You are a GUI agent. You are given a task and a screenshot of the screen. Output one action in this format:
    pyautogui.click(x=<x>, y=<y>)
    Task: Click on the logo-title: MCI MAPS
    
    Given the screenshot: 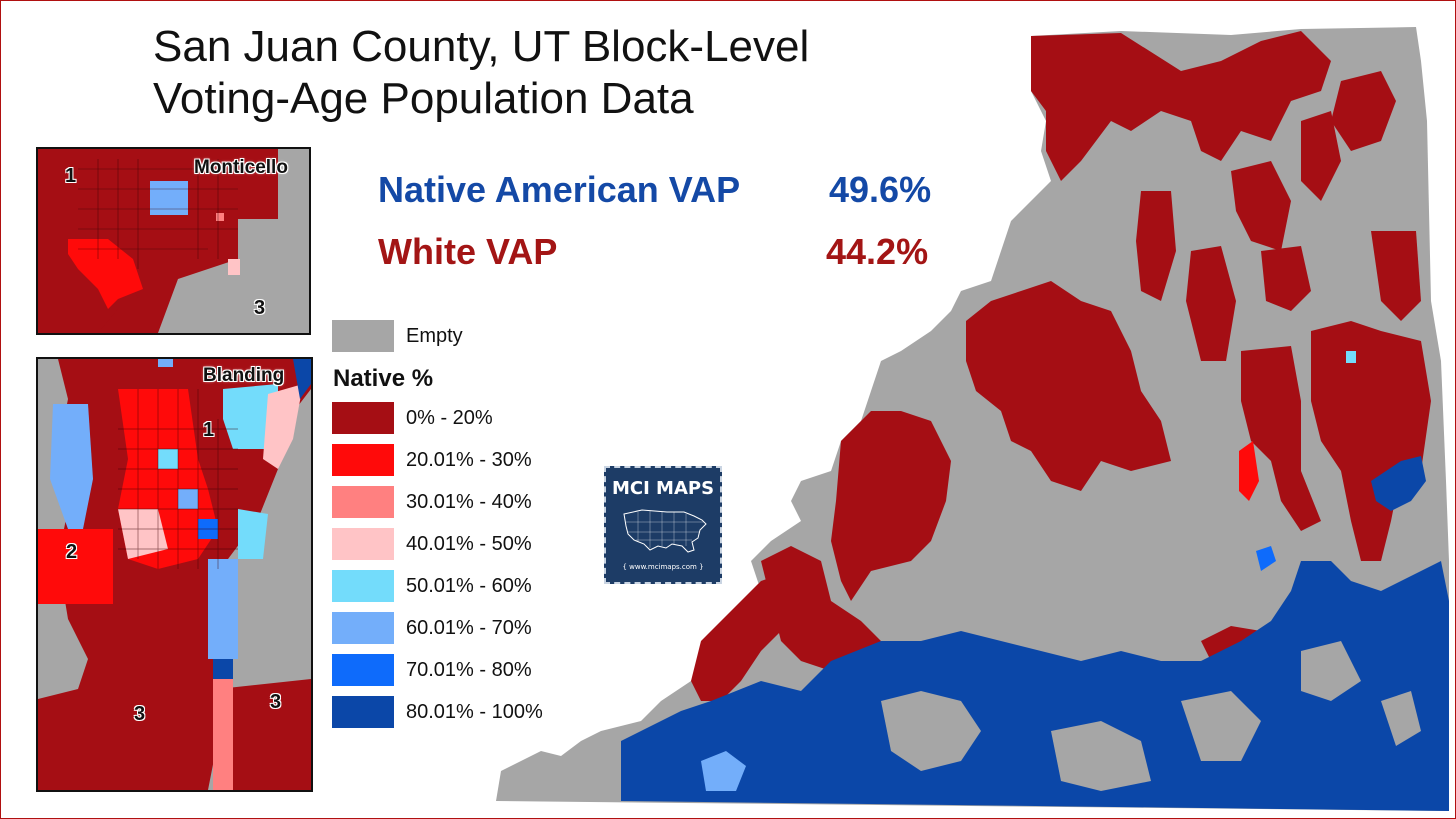 What is the action you would take?
    pyautogui.click(x=663, y=488)
    